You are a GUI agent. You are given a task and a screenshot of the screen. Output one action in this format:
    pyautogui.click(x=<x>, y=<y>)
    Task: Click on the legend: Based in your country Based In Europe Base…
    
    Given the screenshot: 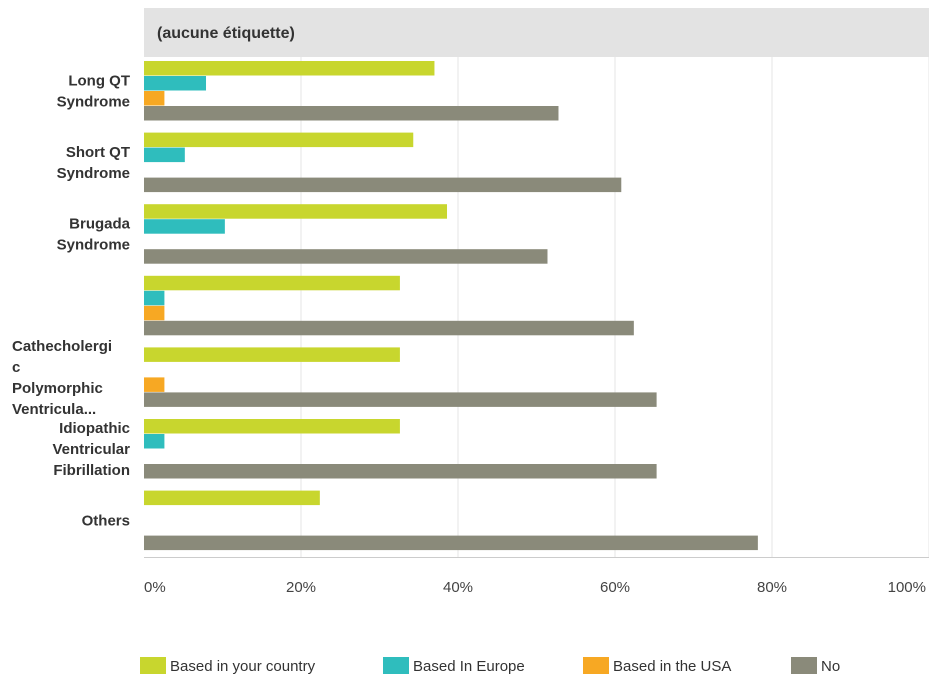 What is the action you would take?
    pyautogui.click(x=490, y=666)
    